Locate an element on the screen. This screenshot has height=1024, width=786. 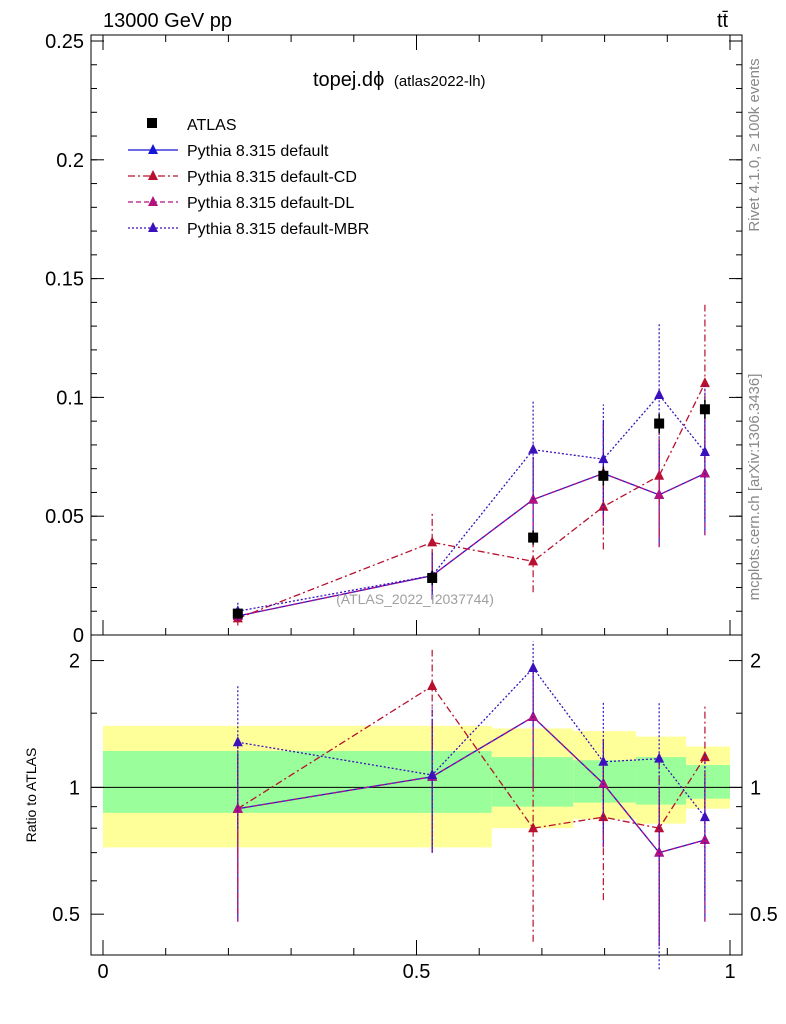
ratio-bands is located at coordinates (416, 786).